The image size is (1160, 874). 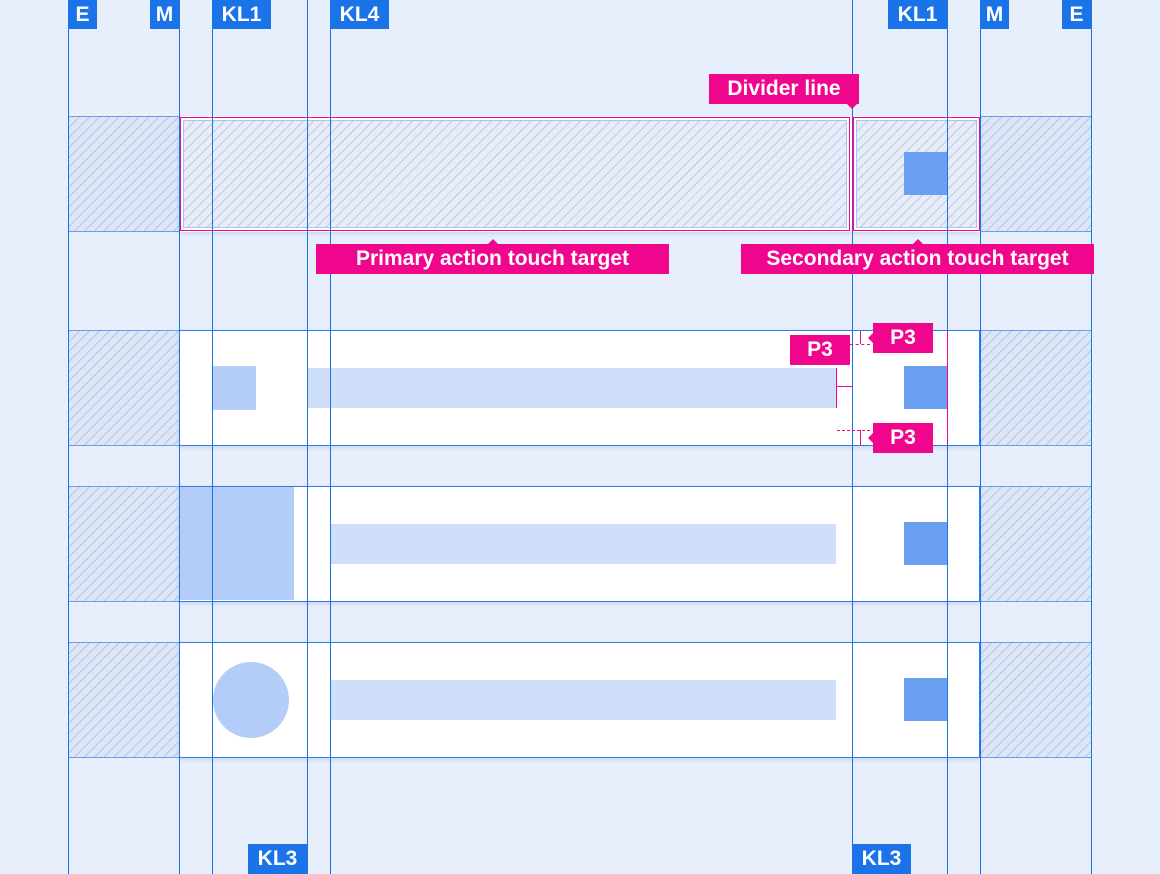 What do you see at coordinates (784, 91) in the screenshot?
I see `divider-line-label: Divider line` at bounding box center [784, 91].